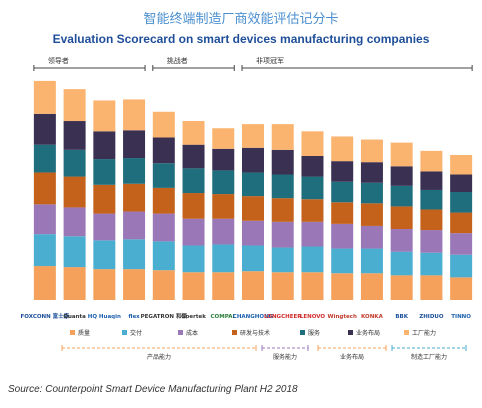 This screenshot has height=408, width=482. Describe the element at coordinates (401, 317) in the screenshot. I see `category-label: BBK` at that location.